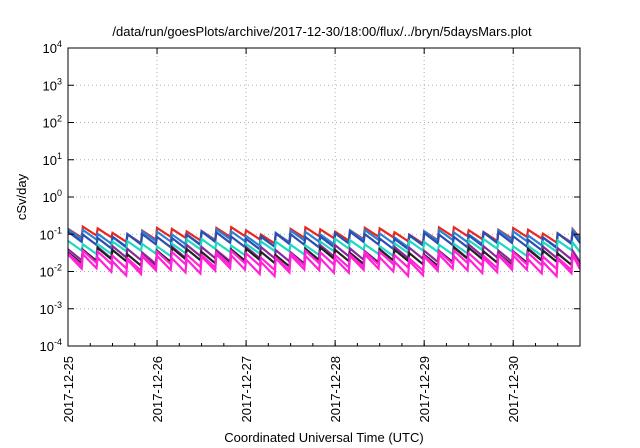  Describe the element at coordinates (51, 308) in the screenshot. I see `y-tick-label: 10⁻³` at that location.